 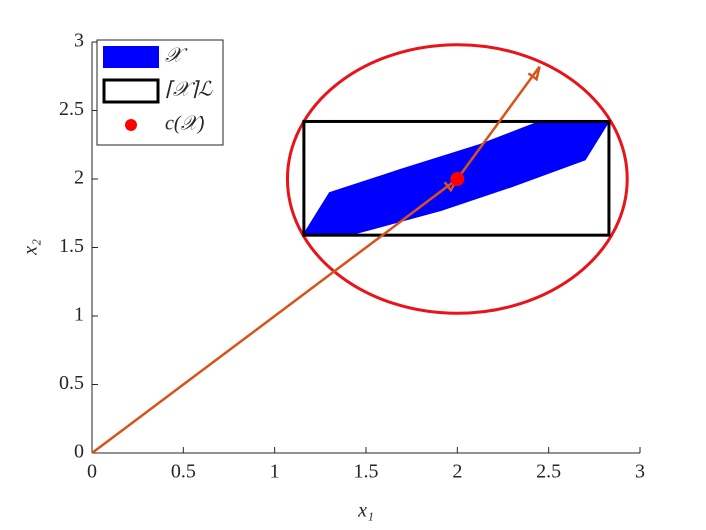 What do you see at coordinates (548, 472) in the screenshot?
I see `x-tick-label: 2.5` at bounding box center [548, 472].